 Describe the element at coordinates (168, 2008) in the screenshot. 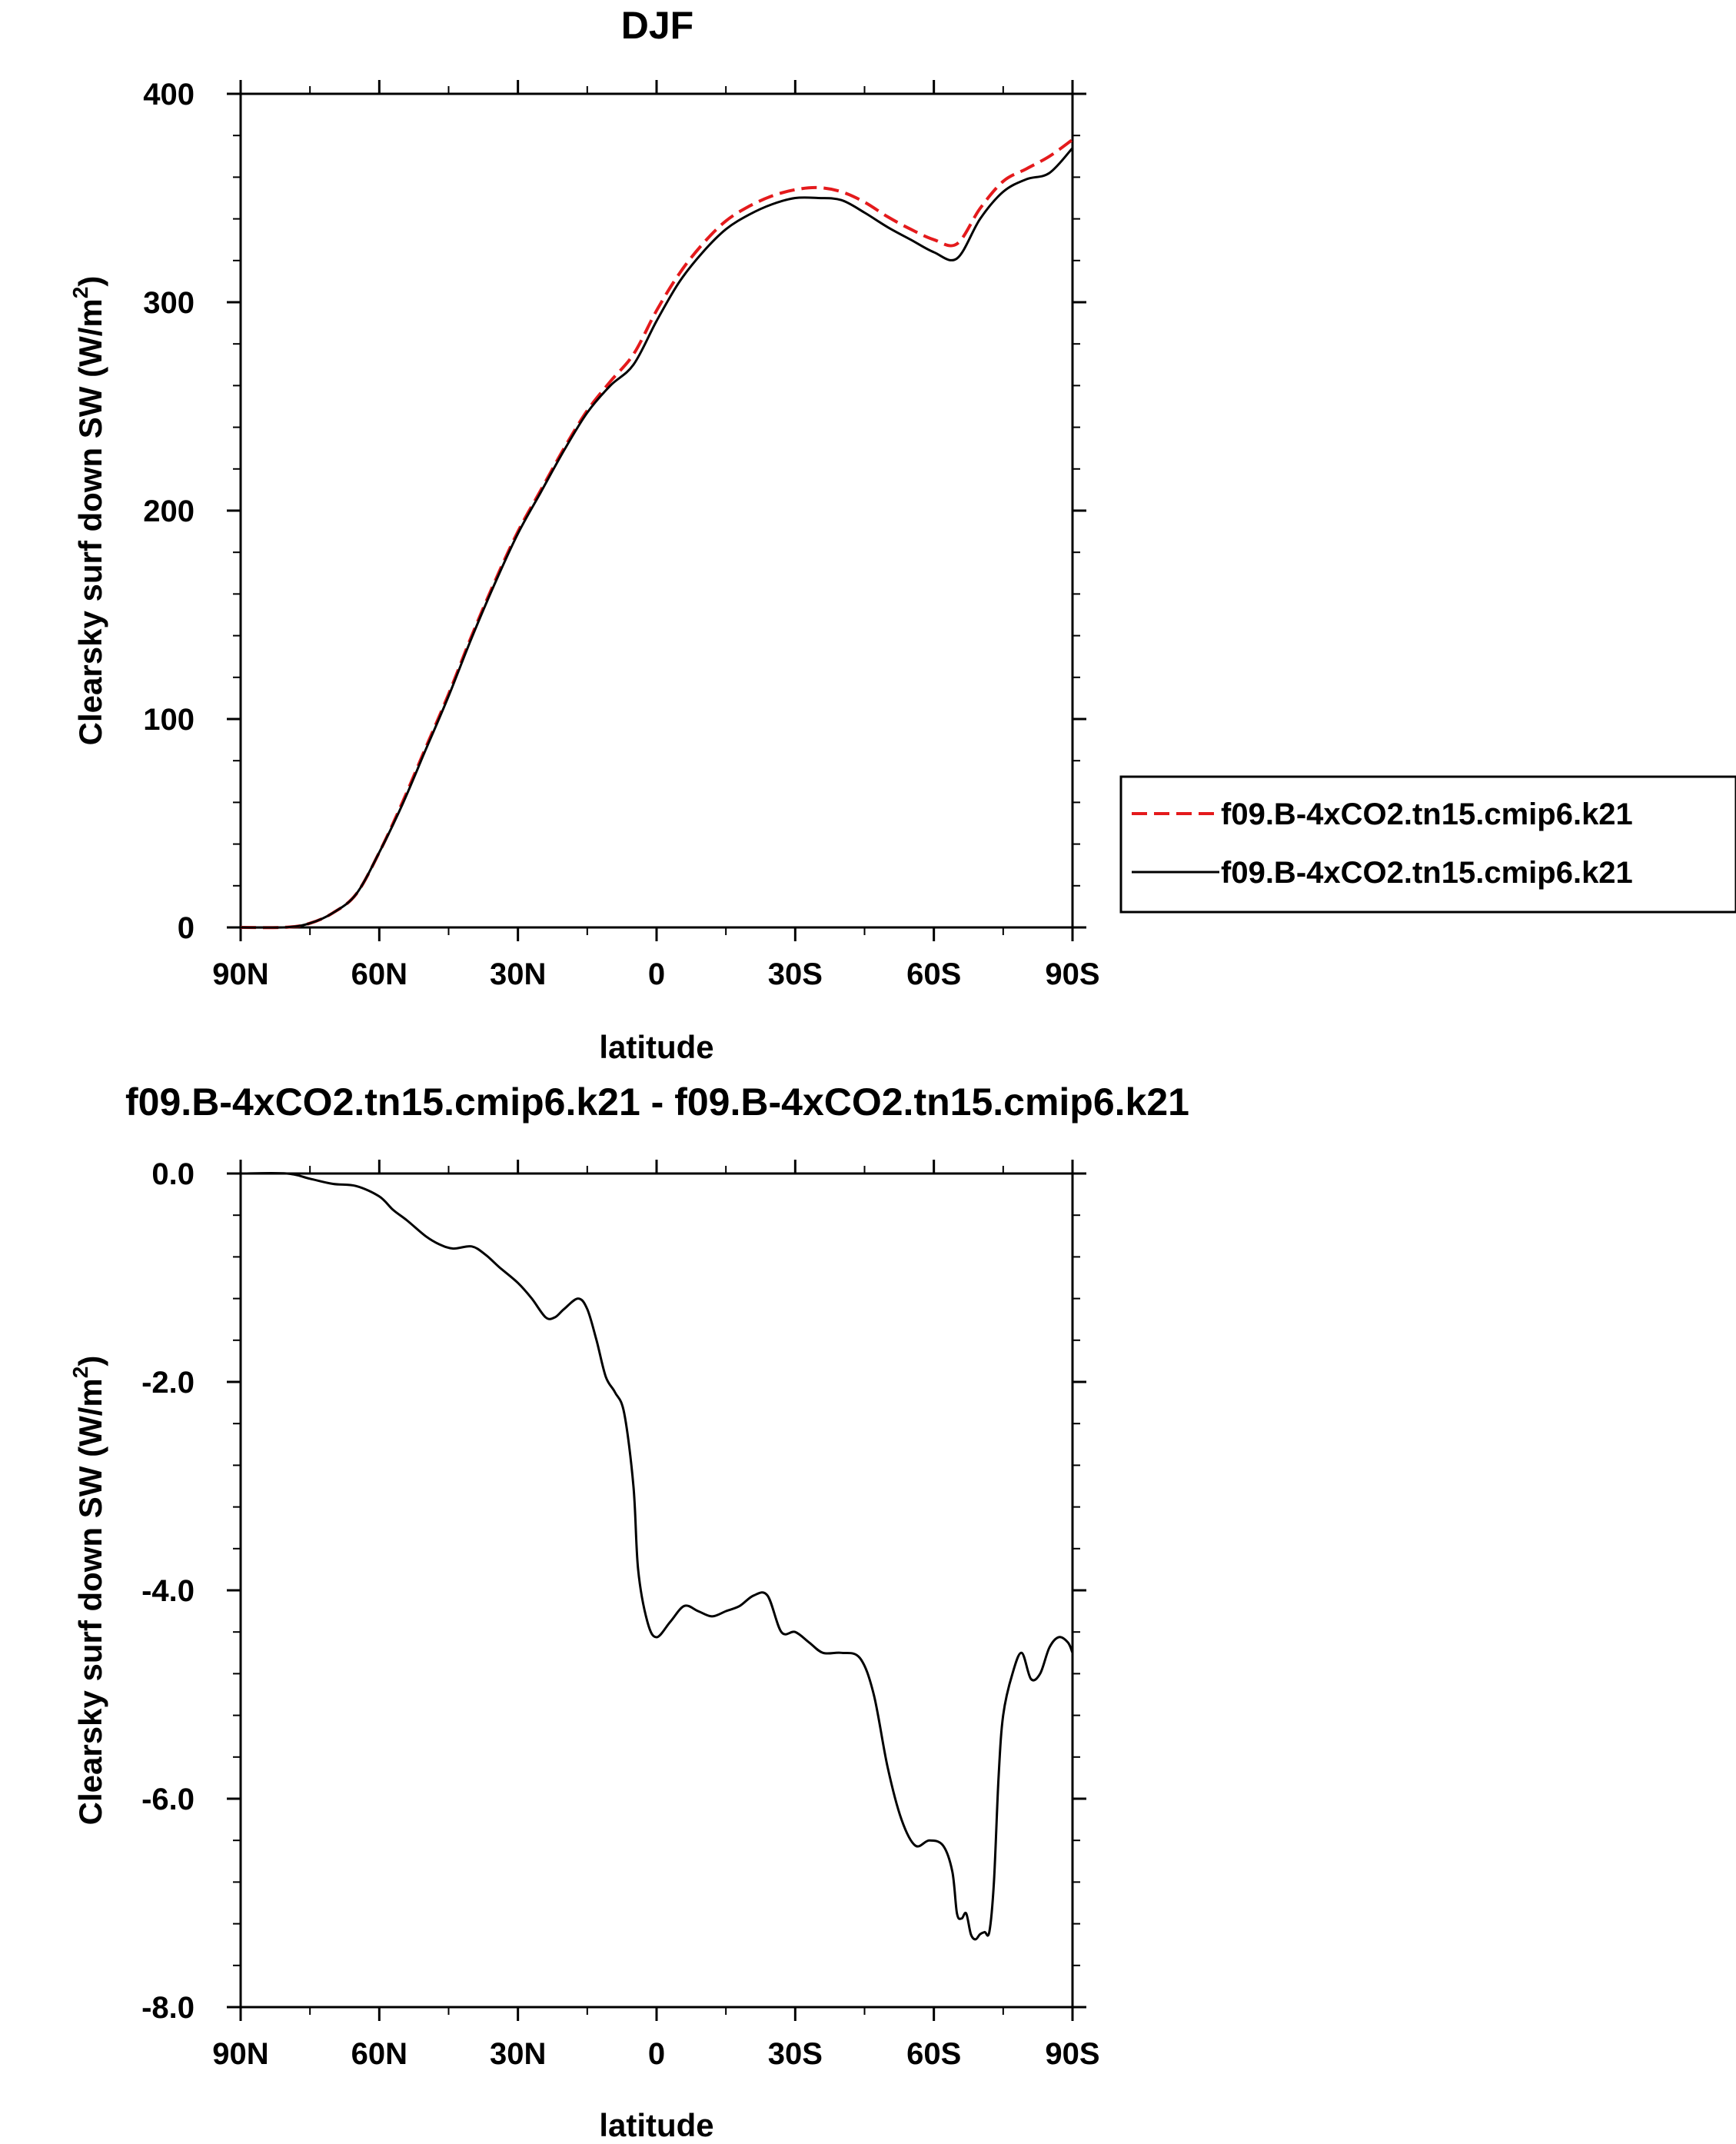

I see `y-tick-label: -8.0` at that location.